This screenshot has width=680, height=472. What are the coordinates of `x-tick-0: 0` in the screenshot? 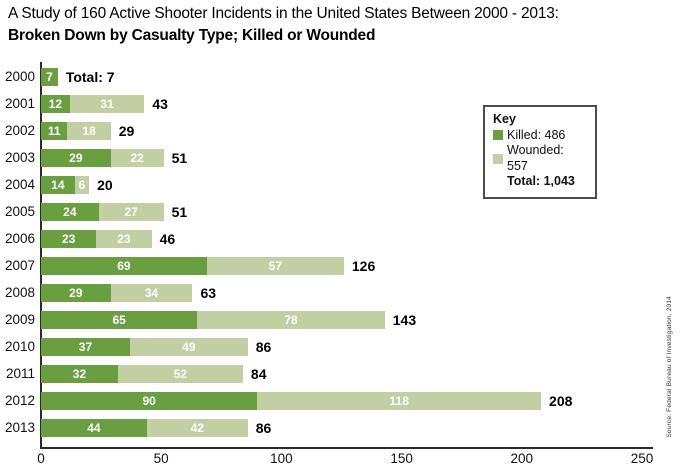 It's located at (41, 458).